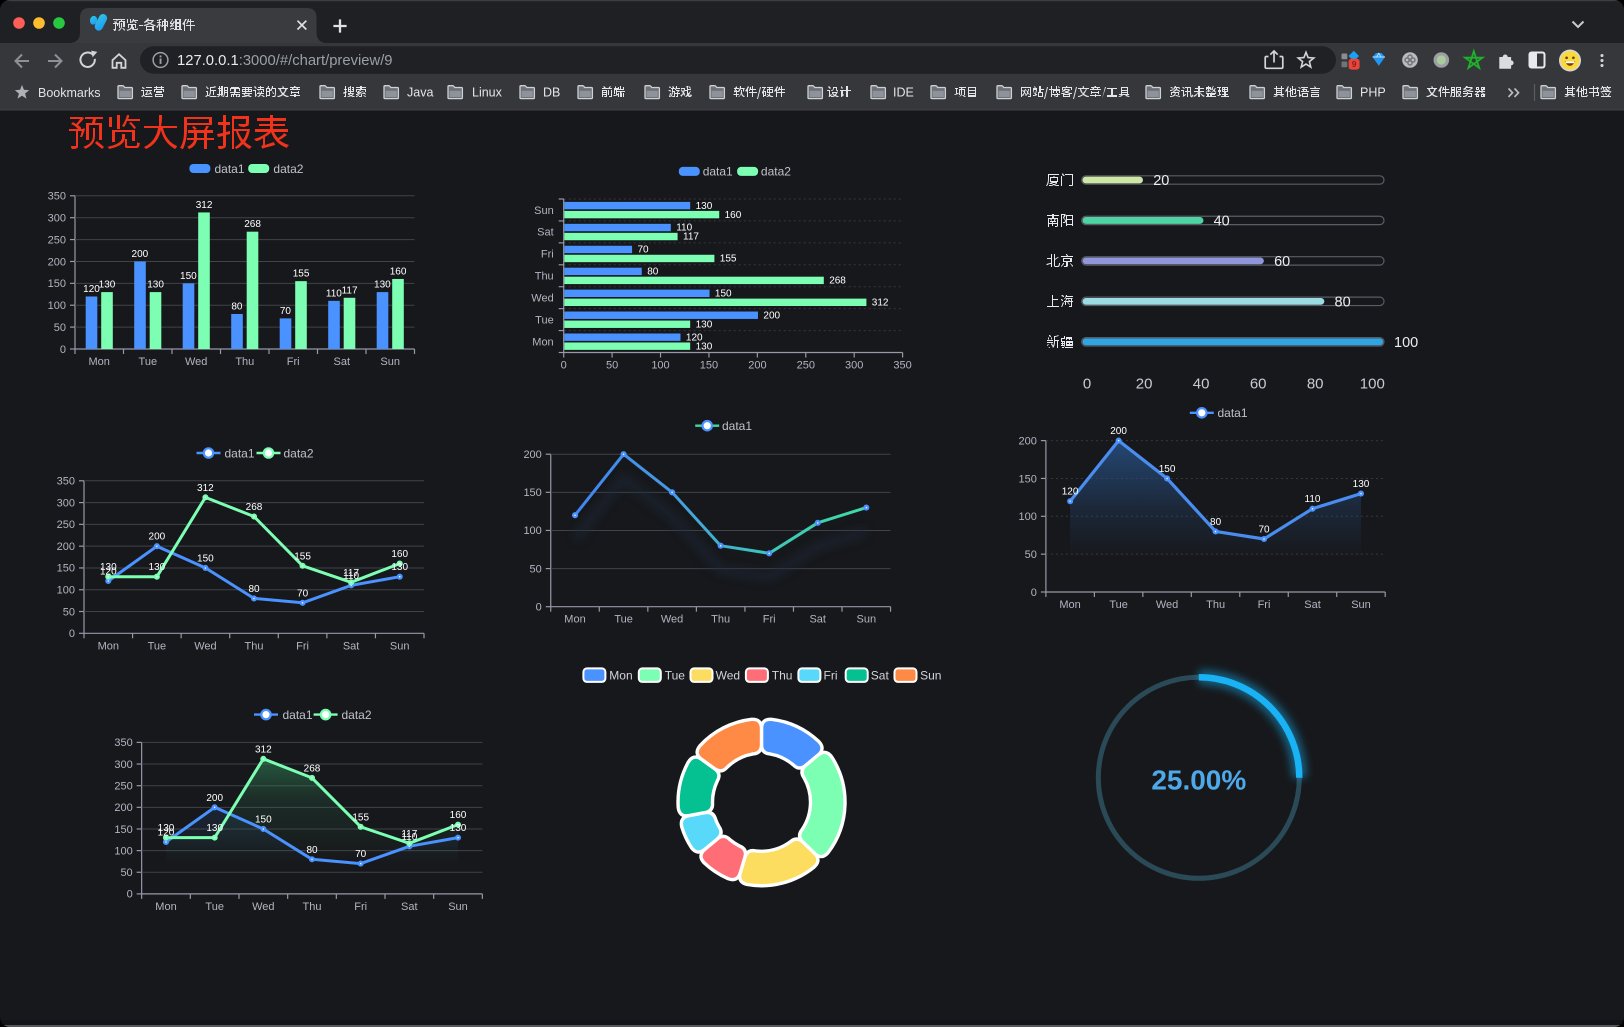 This screenshot has width=1624, height=1027. What do you see at coordinates (903, 93) in the screenshot?
I see `svg-text: IDE` at bounding box center [903, 93].